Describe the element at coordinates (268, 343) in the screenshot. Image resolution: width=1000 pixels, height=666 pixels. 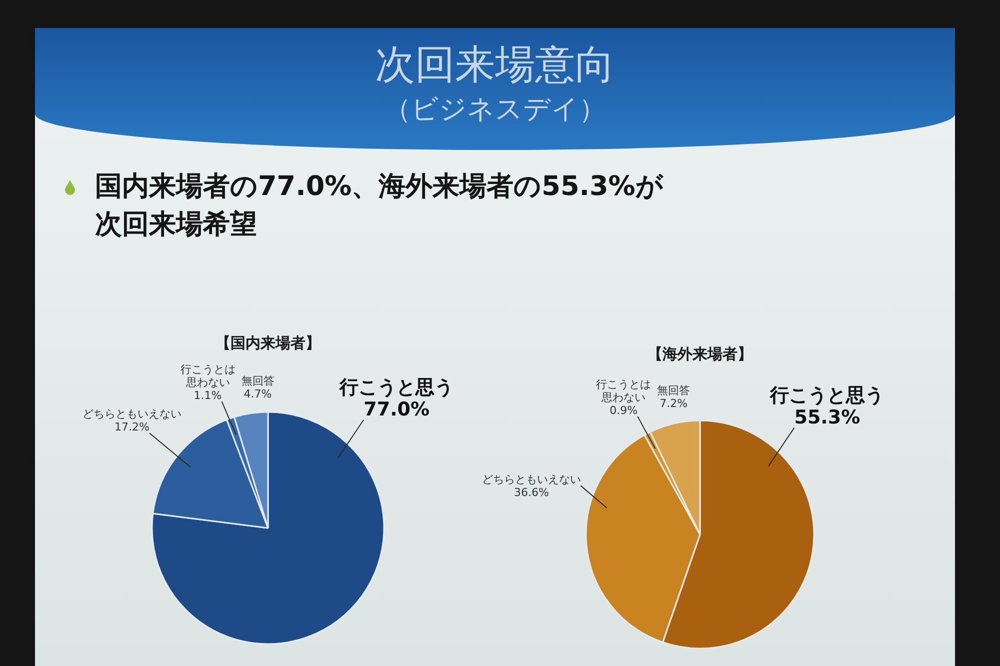
I see `chart-title: 【国内来場者】` at that location.